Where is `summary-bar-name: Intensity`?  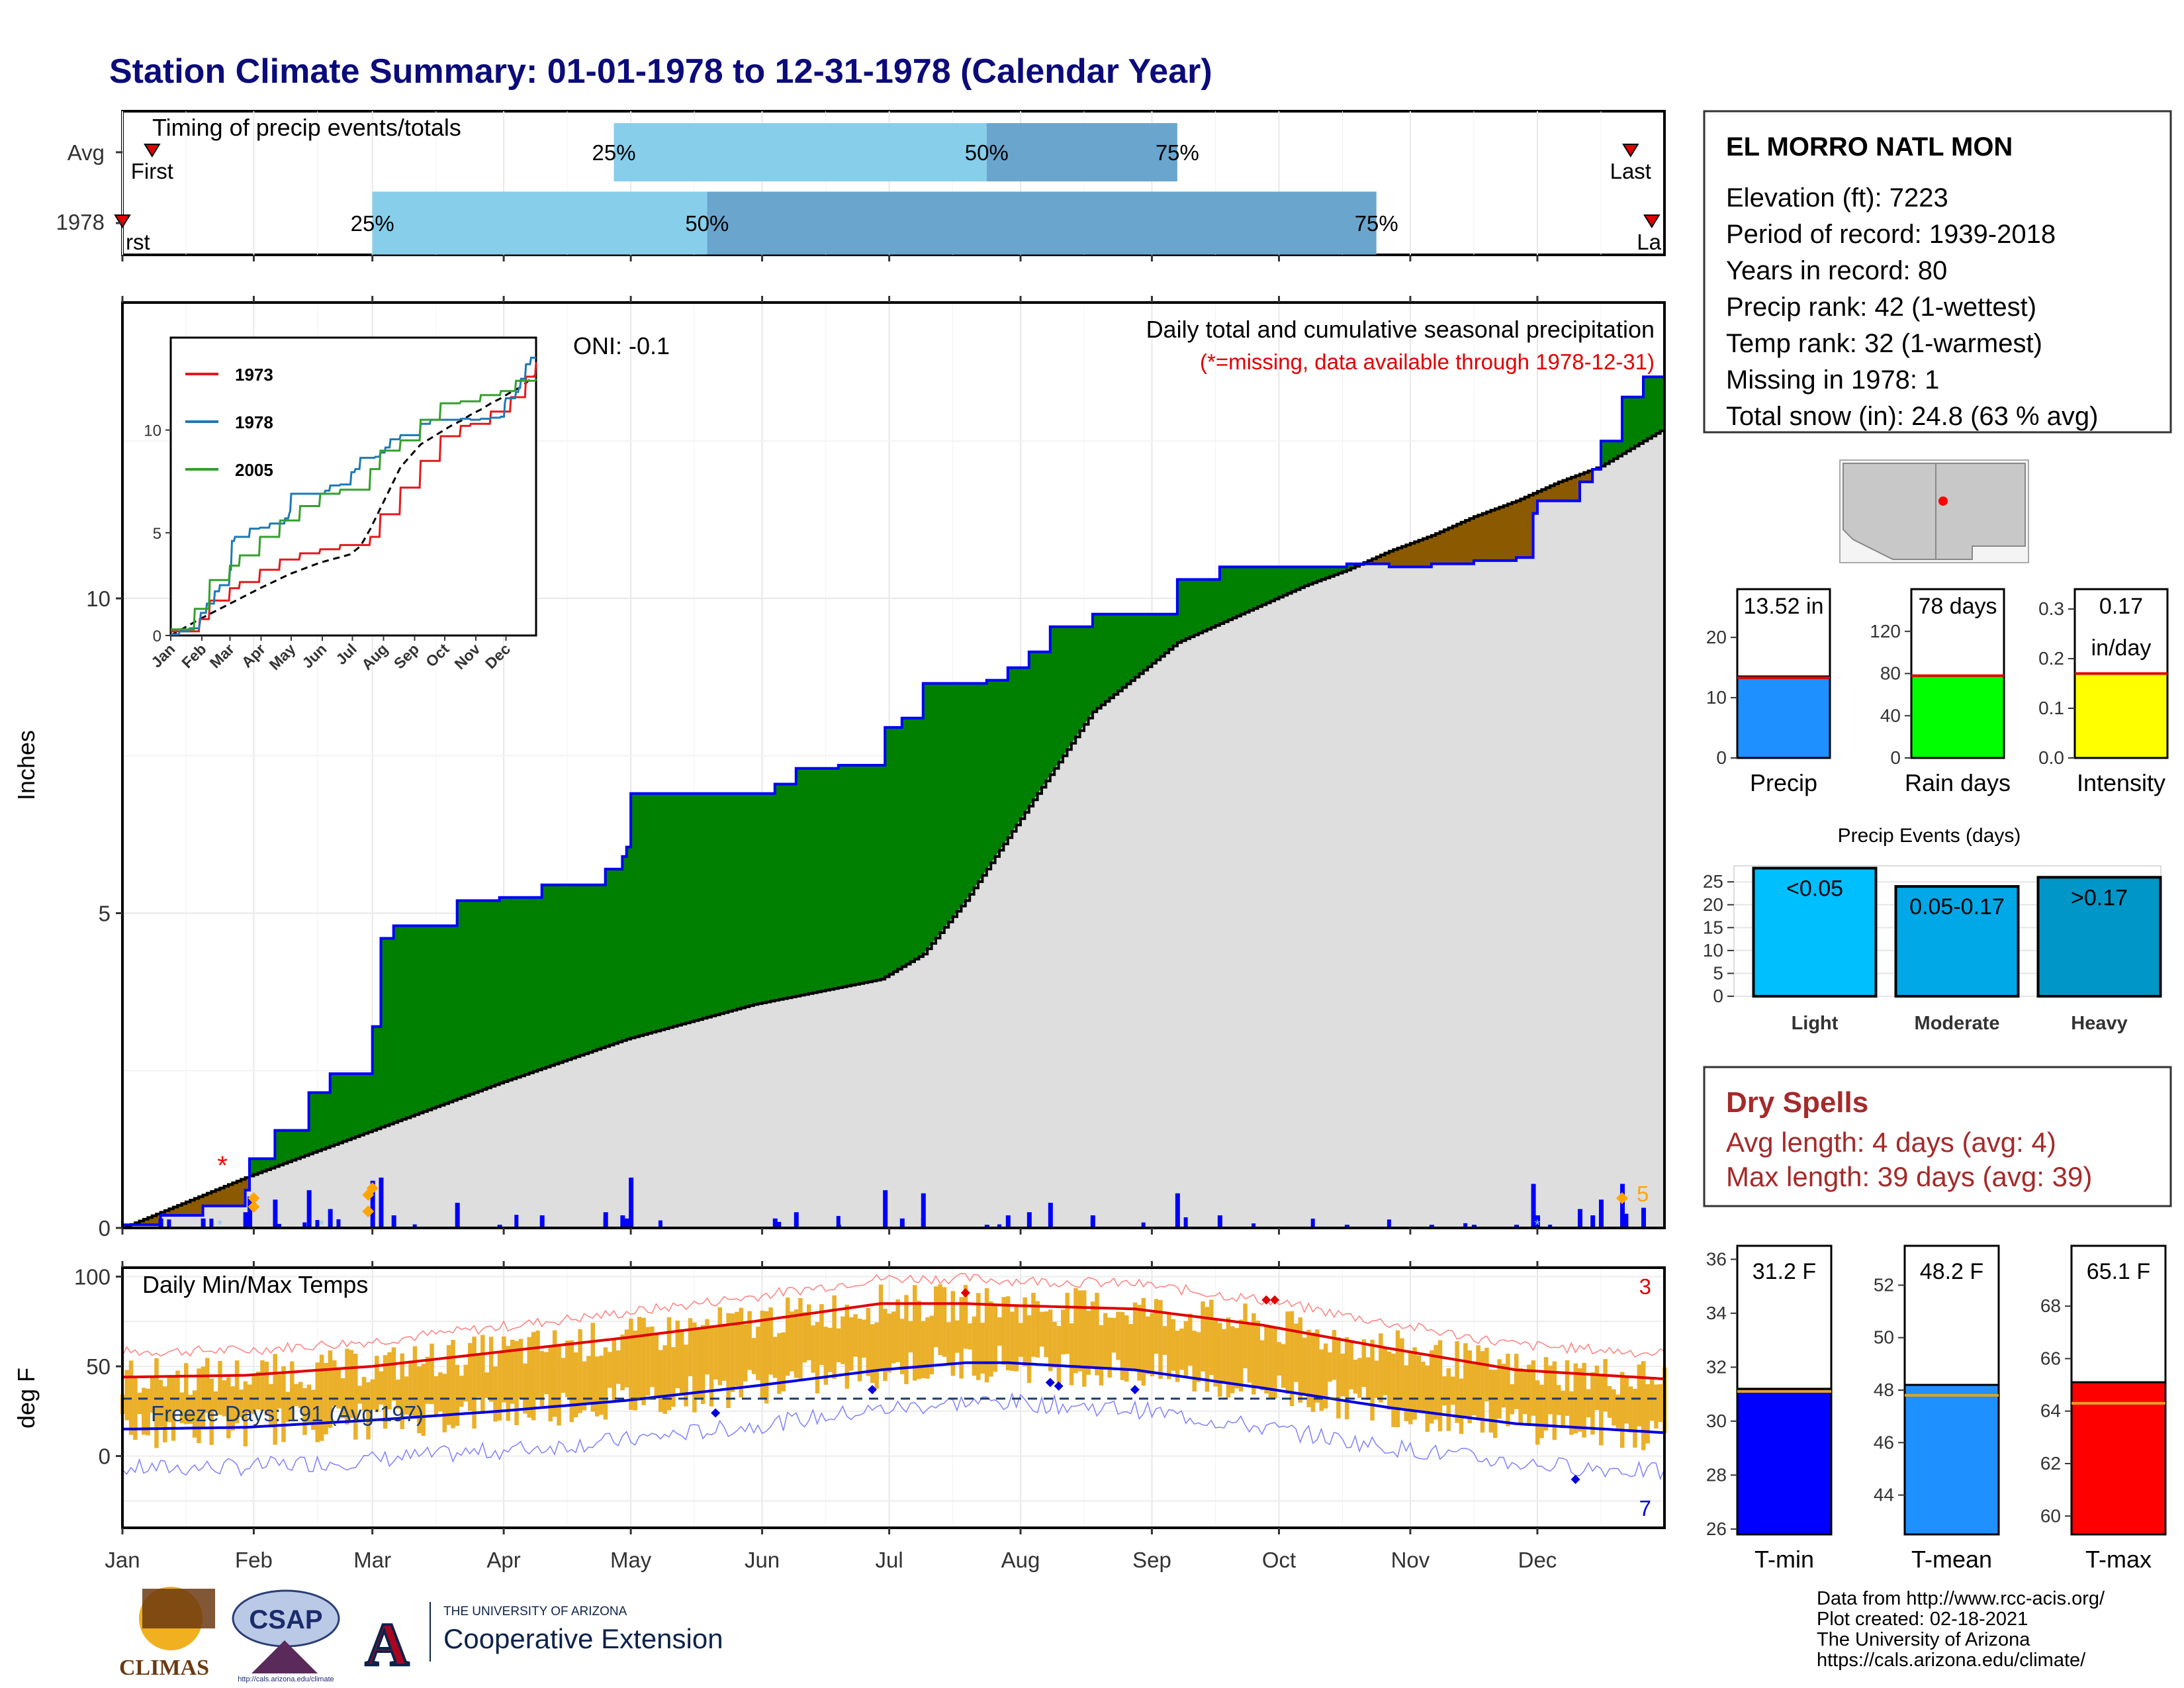 summary-bar-name: Intensity is located at coordinates (2121, 782).